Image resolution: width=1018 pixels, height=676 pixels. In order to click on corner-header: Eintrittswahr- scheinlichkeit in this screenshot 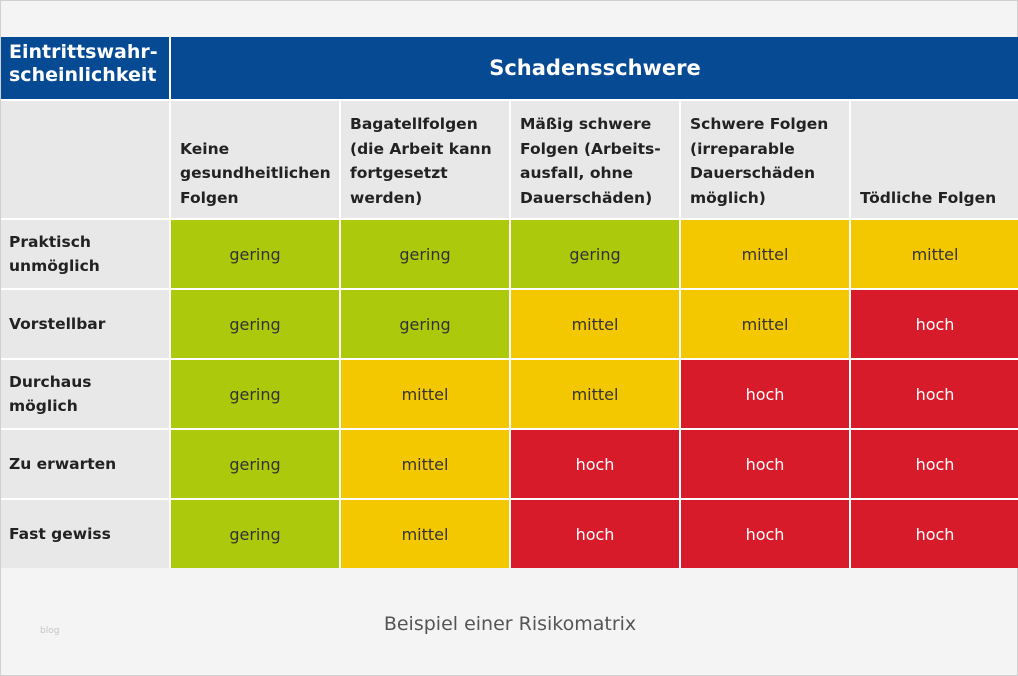, I will do `click(85, 68)`.